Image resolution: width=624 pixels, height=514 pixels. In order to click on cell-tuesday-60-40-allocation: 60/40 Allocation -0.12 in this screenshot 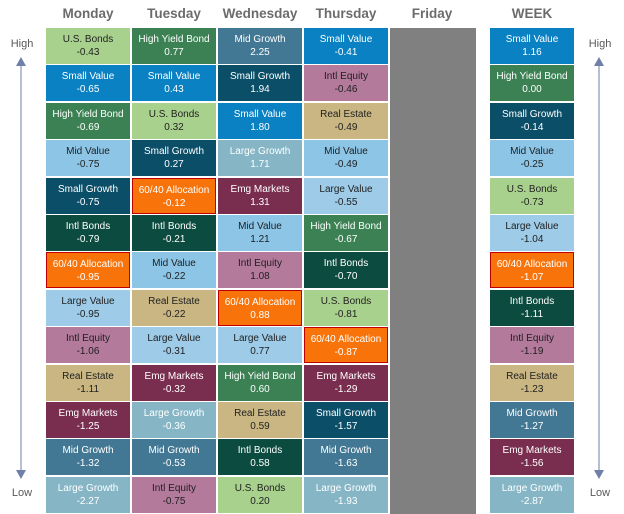, I will do `click(174, 195)`.